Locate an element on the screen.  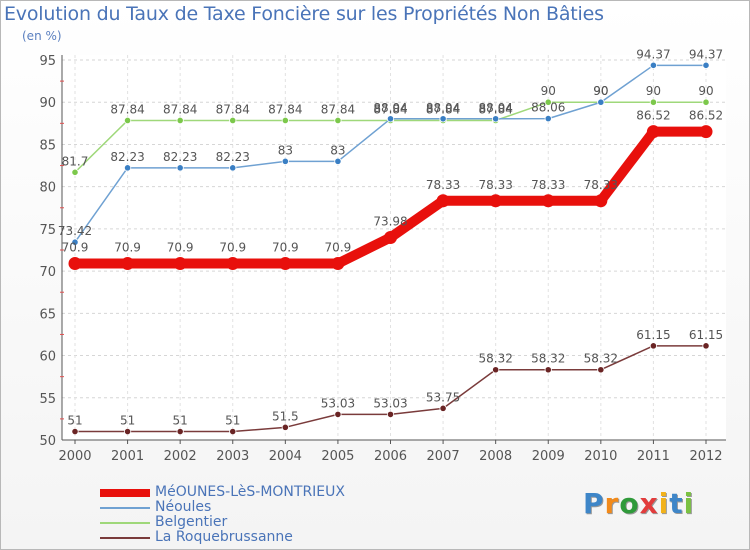
legend-swatch-roquebrussanne is located at coordinates (125, 538).